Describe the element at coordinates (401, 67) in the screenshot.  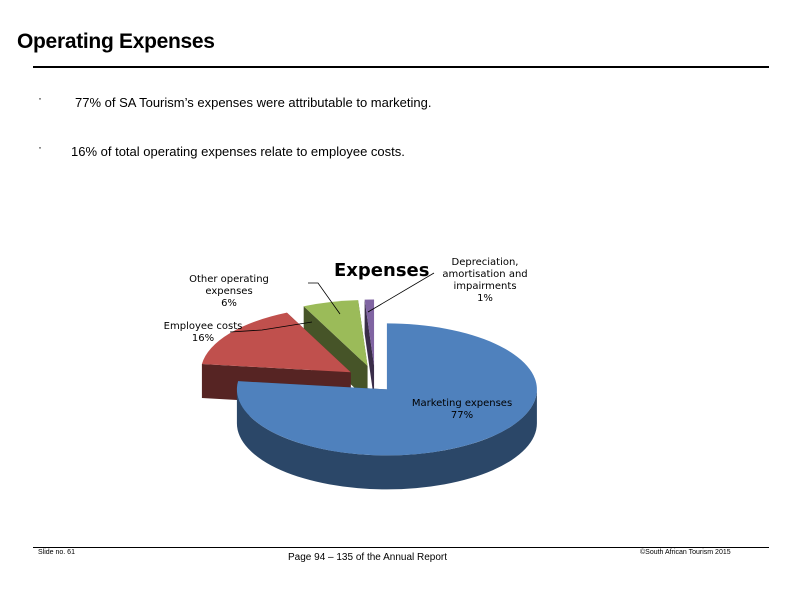
I see `title-rule` at that location.